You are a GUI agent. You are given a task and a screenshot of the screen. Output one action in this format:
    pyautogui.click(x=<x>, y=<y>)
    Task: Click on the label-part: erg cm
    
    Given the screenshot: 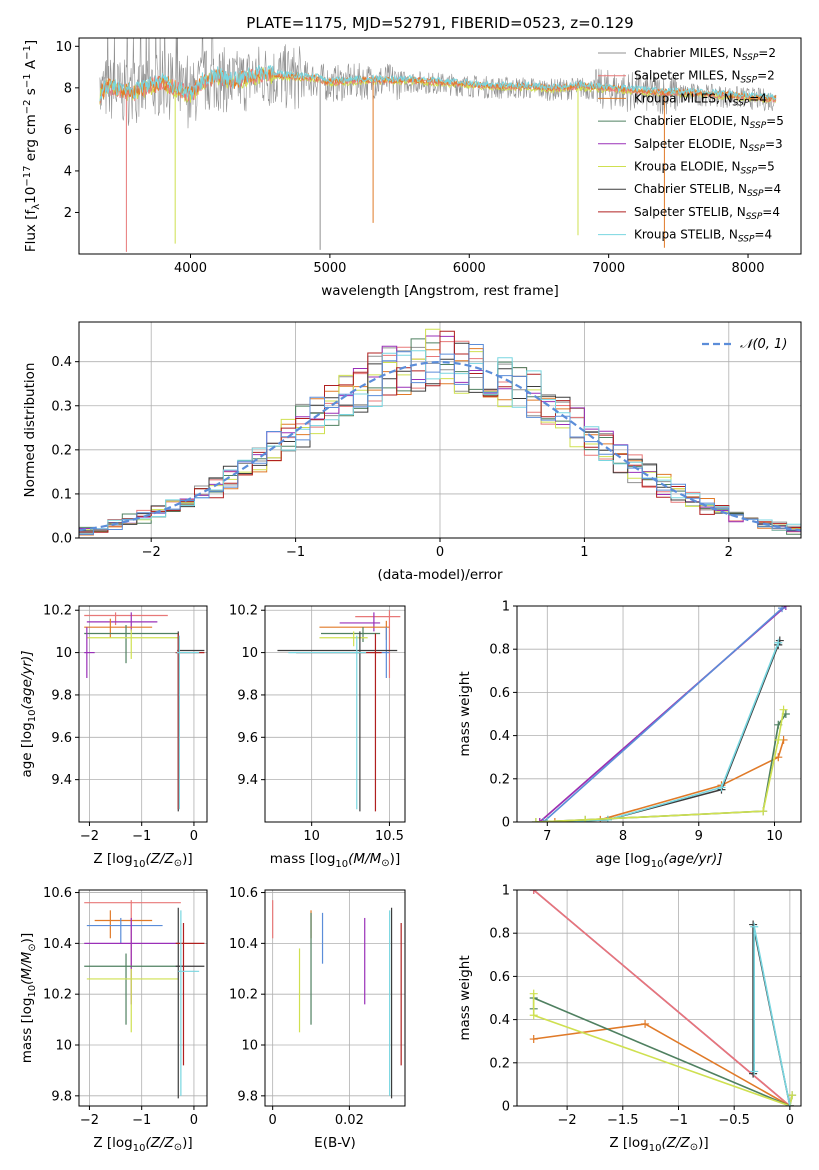 What is the action you would take?
    pyautogui.click(x=31, y=139)
    